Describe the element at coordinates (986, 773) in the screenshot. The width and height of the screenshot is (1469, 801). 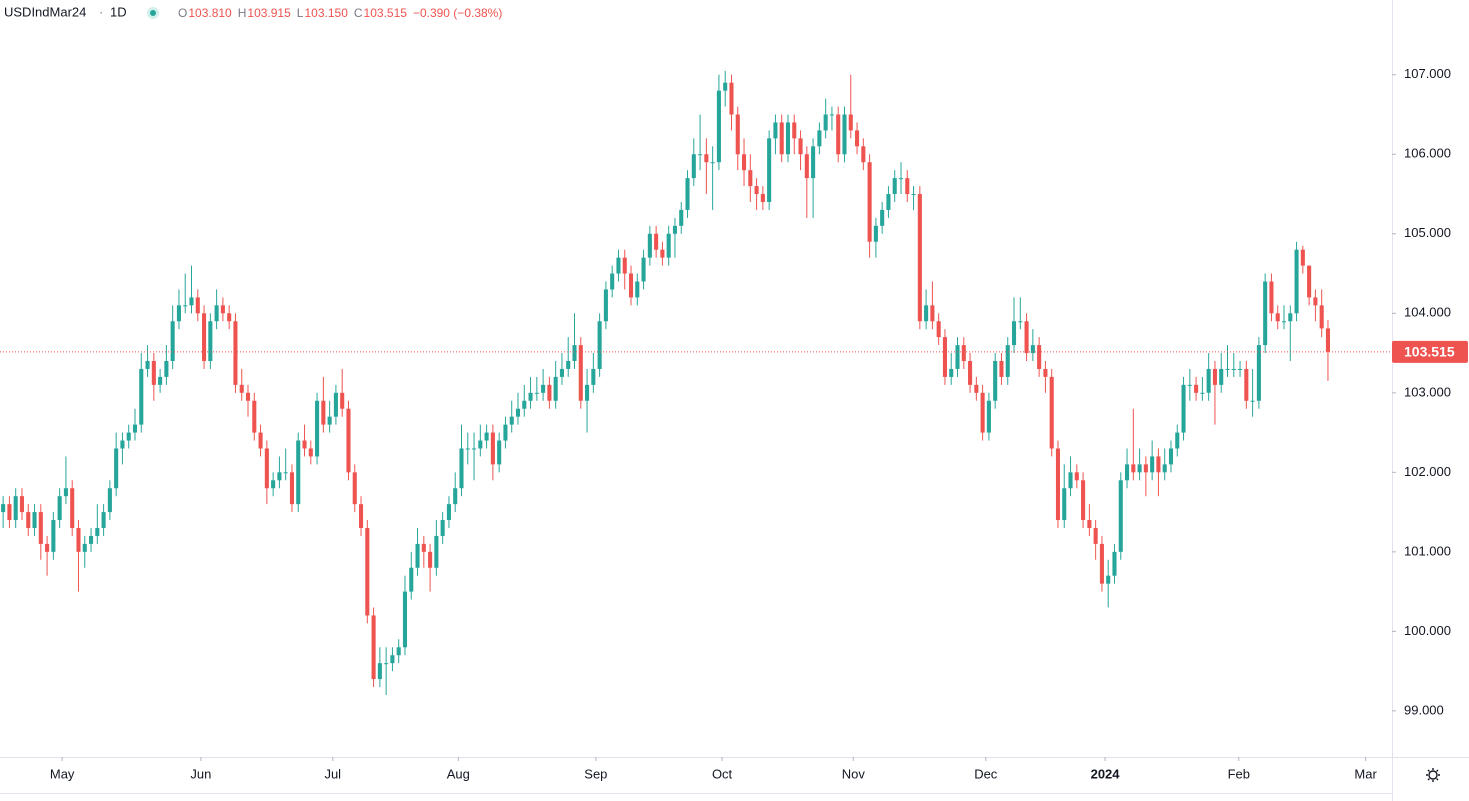
I see `x-tick-label: Dec` at that location.